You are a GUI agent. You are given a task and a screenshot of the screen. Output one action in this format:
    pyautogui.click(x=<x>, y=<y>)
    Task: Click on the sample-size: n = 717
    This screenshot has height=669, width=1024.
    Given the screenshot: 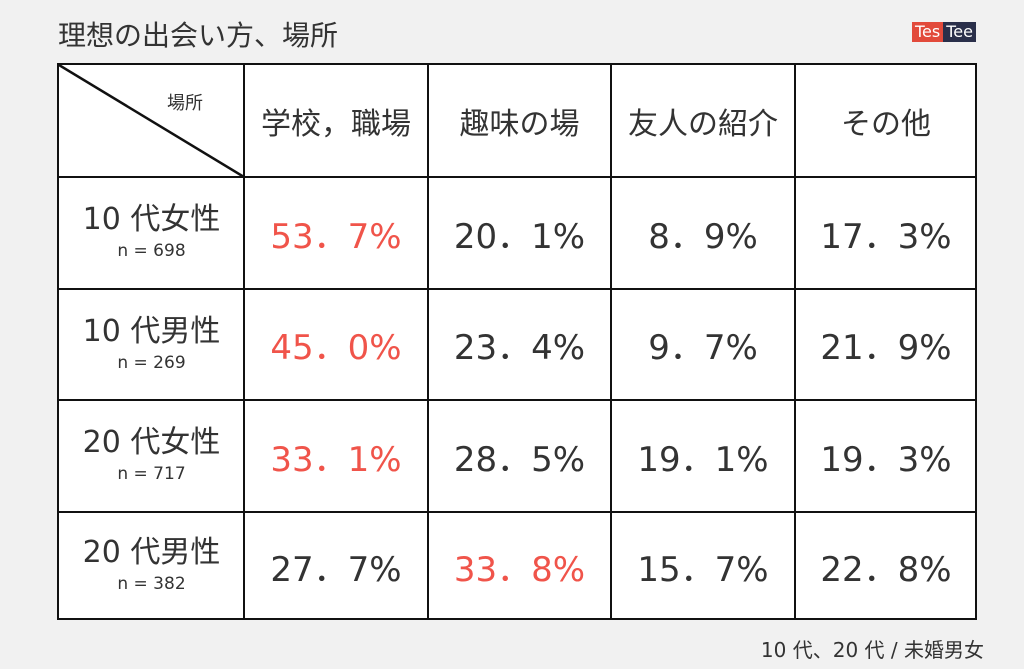 What is the action you would take?
    pyautogui.click(x=151, y=474)
    